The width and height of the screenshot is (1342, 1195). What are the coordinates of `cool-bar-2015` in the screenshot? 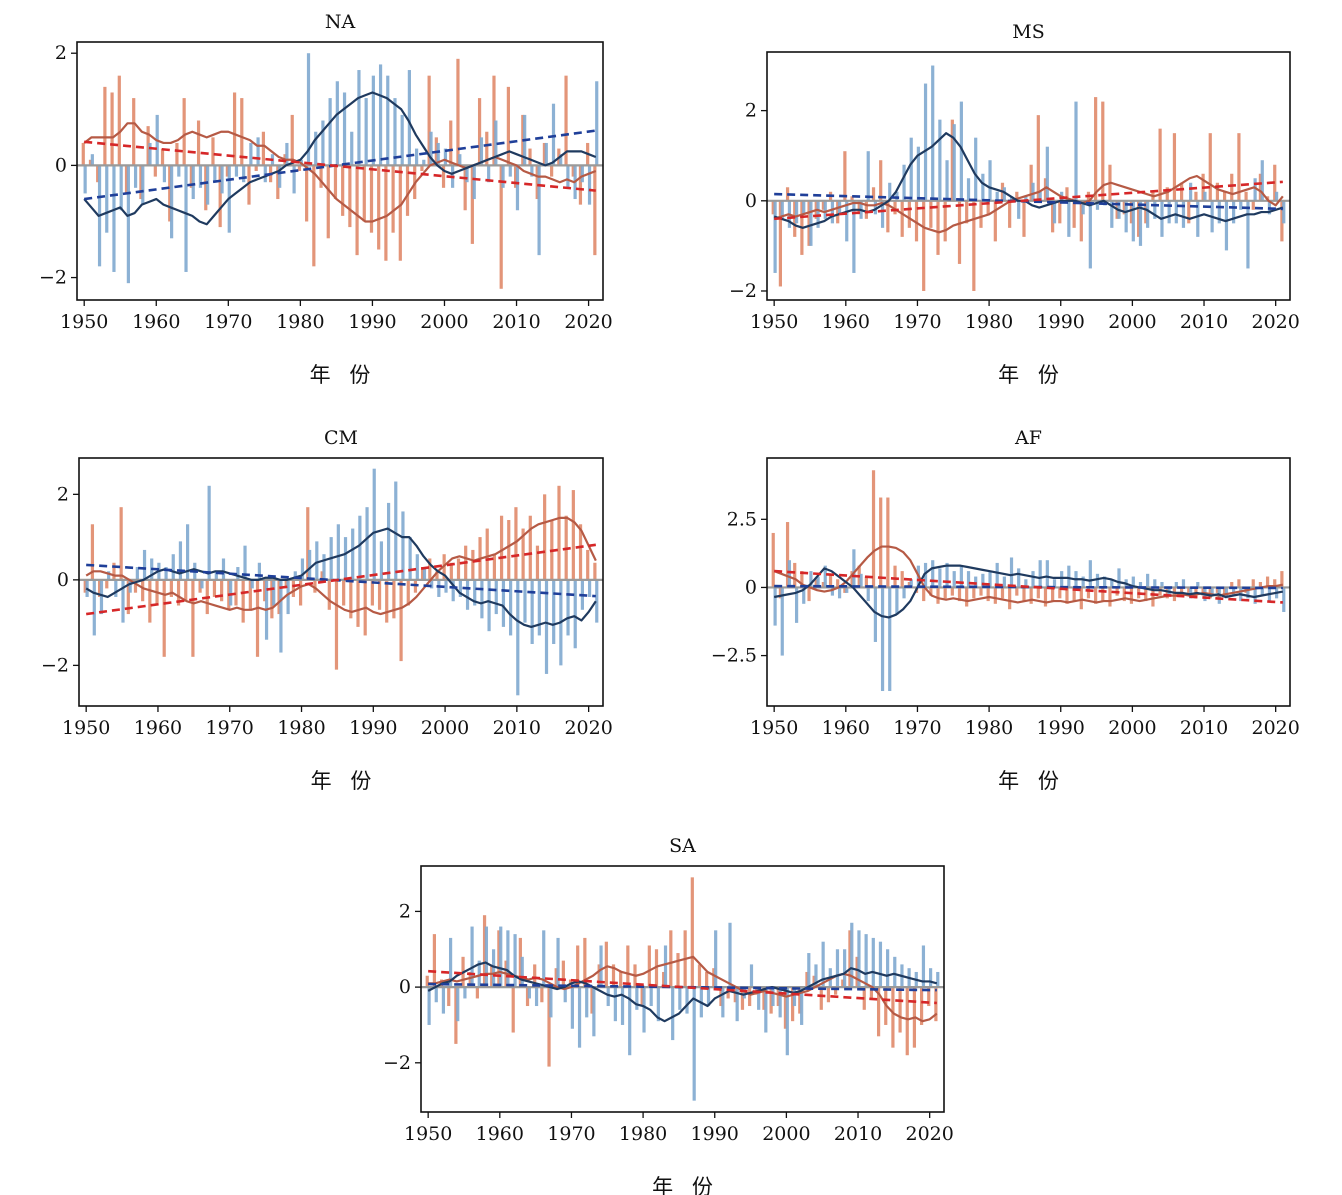 It's located at (1241, 205).